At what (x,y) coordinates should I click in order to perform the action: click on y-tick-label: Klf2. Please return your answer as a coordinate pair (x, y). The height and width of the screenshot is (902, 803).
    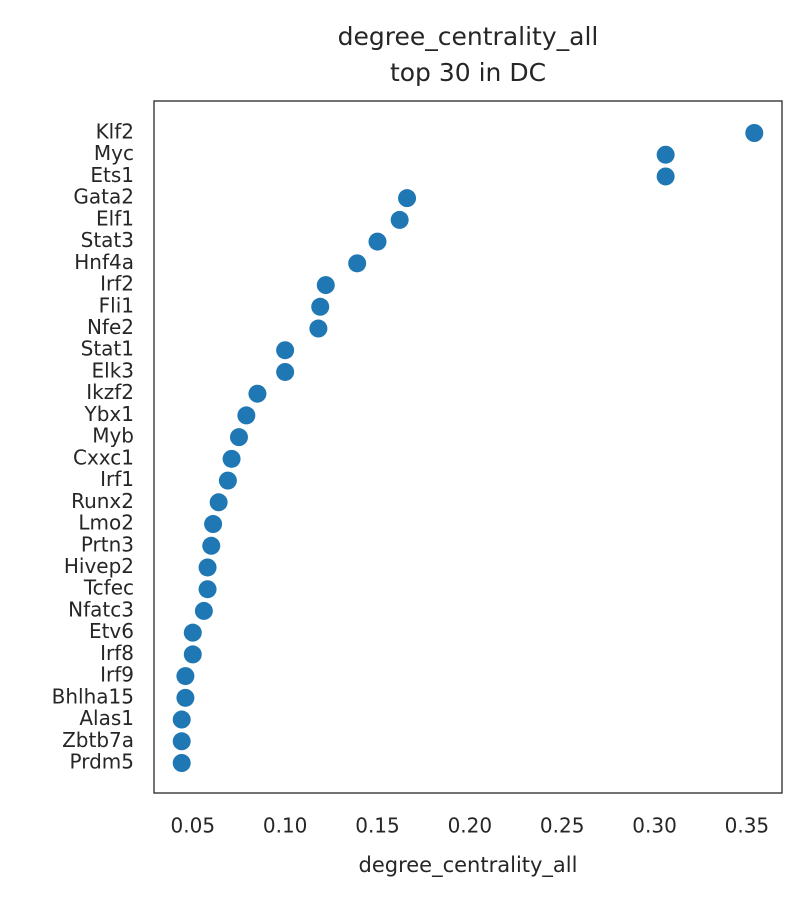
    Looking at the image, I should click on (115, 132).